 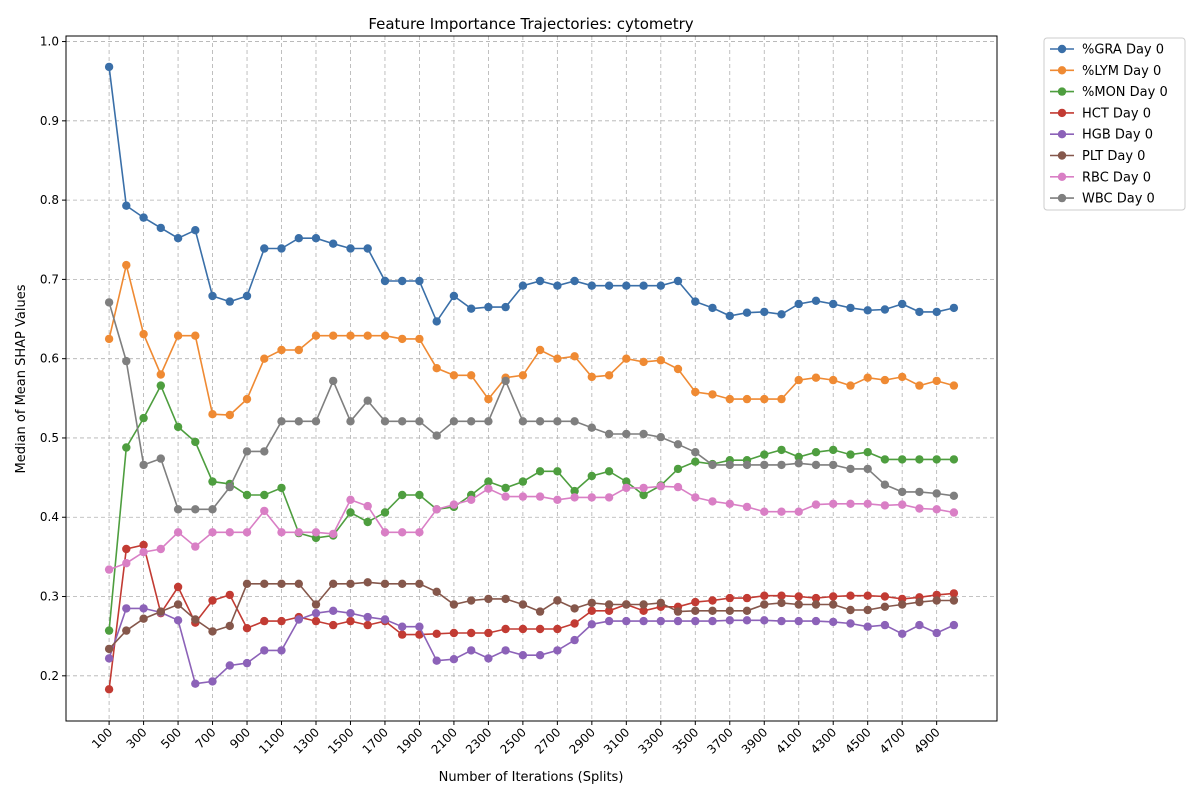 What do you see at coordinates (49, 676) in the screenshot?
I see `y-tick-label: 0.2` at bounding box center [49, 676].